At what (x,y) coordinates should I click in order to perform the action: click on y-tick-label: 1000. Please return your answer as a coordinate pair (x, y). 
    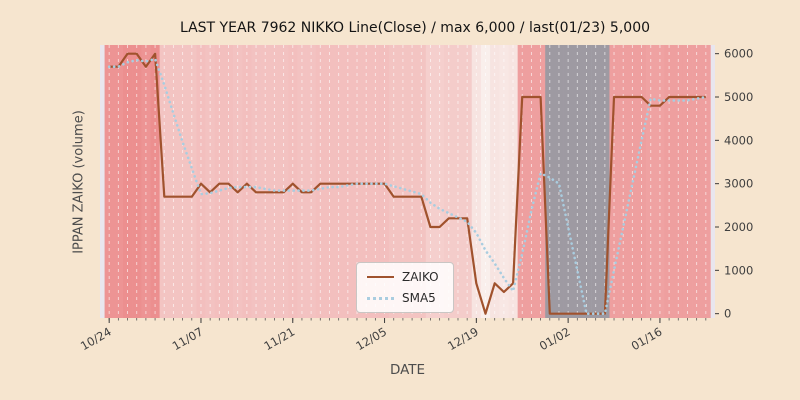
    Looking at the image, I should click on (738, 270).